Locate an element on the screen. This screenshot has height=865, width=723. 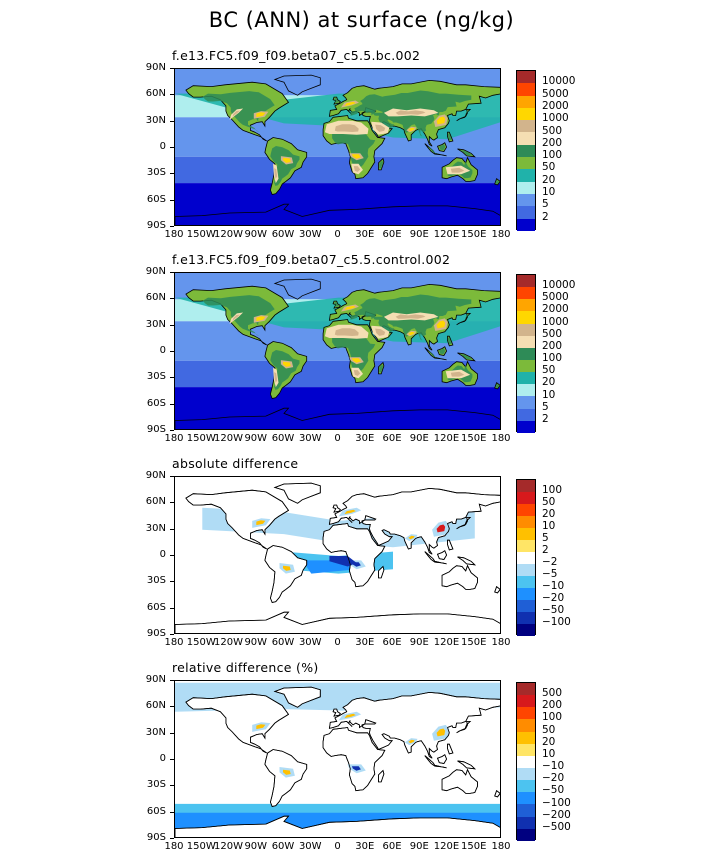
continent-japan is located at coordinates (464, 319).